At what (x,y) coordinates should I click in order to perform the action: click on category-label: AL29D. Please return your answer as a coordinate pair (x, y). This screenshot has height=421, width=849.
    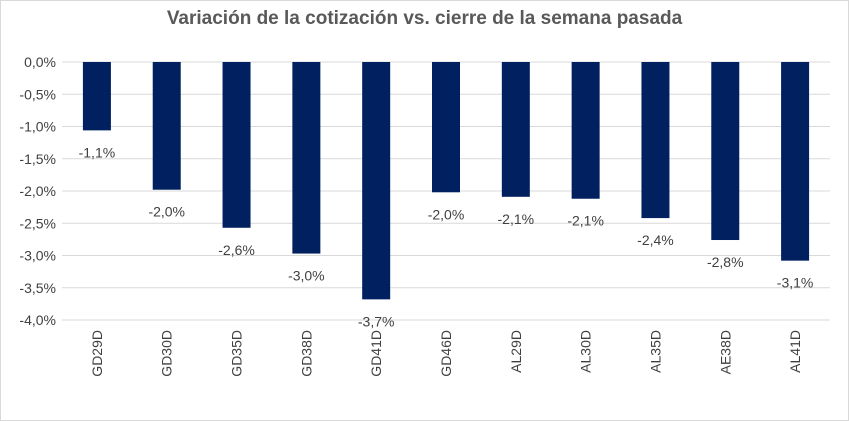
    Looking at the image, I should click on (516, 351).